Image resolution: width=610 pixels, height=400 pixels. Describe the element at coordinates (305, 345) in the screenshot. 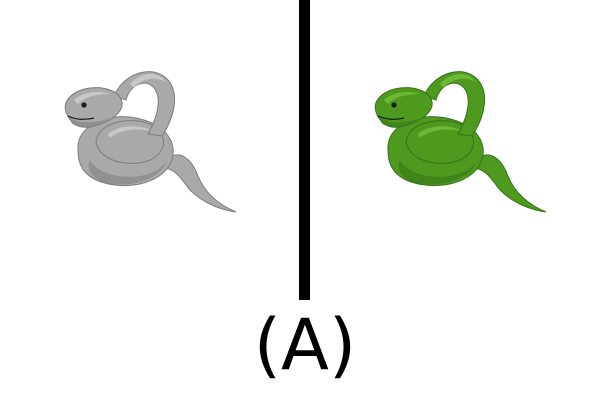

I see `figure-label: (A)` at that location.